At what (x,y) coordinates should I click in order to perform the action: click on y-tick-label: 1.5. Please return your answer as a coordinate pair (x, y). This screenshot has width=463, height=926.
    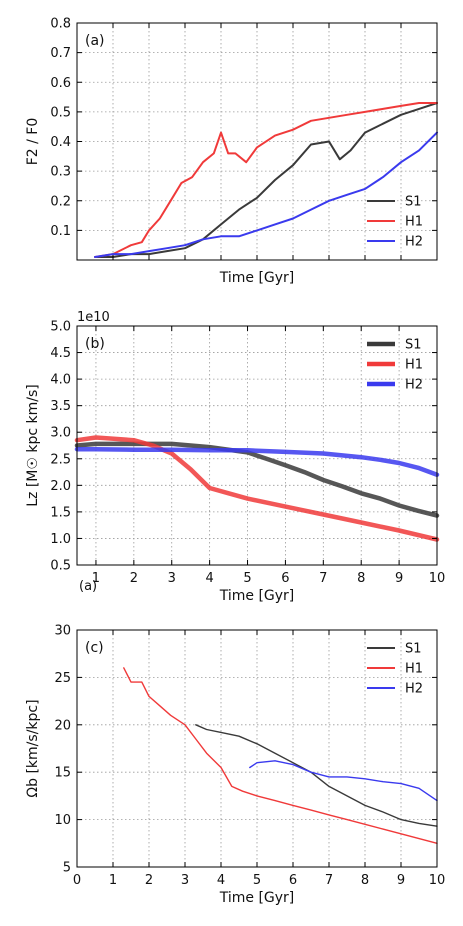
    Looking at the image, I should click on (60, 512).